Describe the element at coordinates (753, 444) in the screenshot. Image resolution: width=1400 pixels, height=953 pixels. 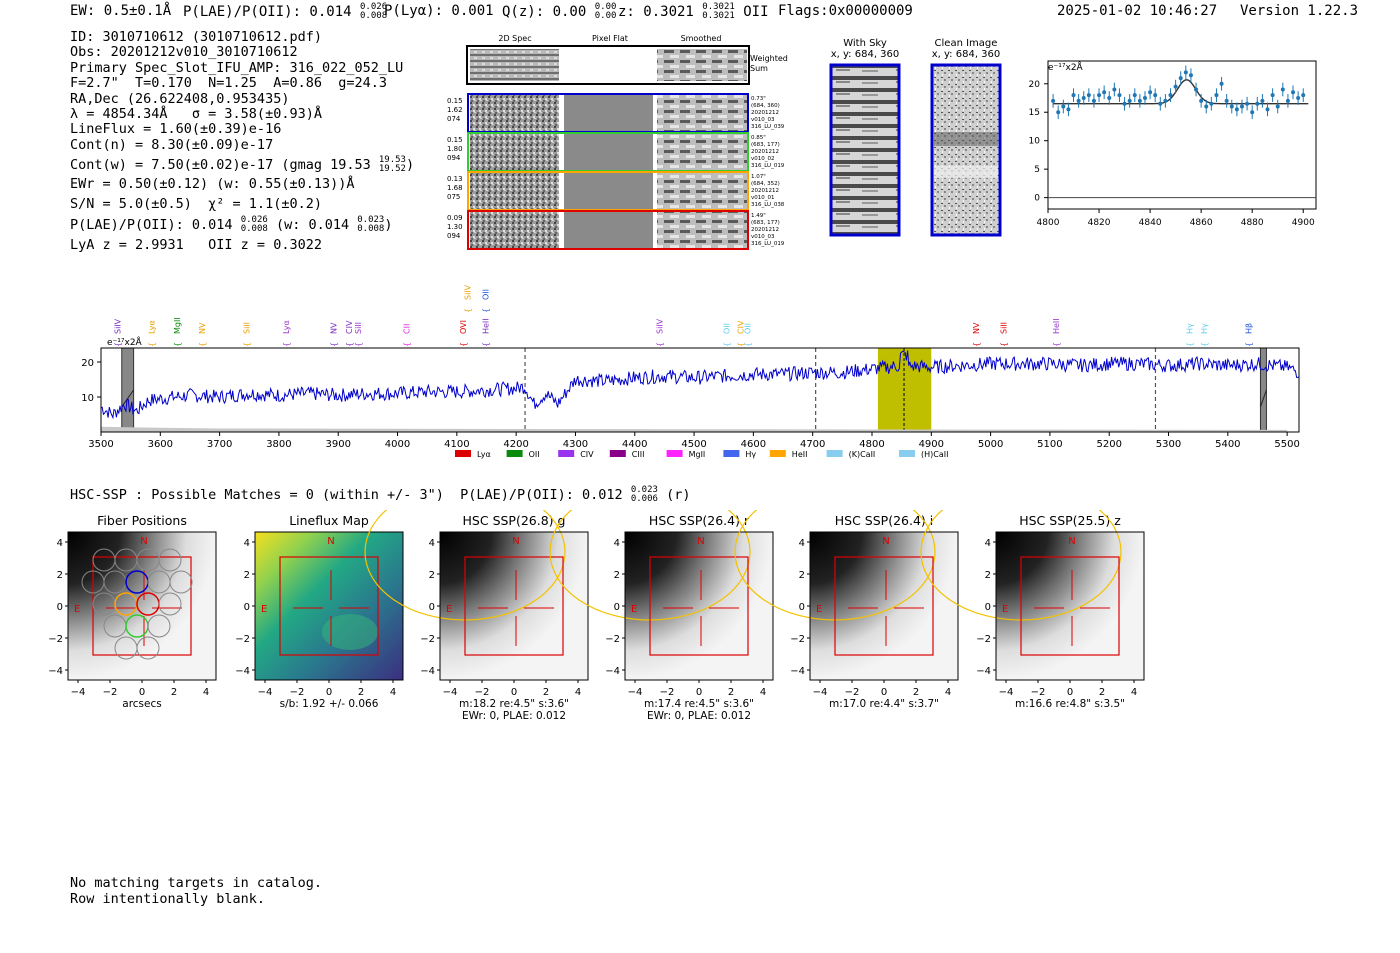
I see `spec-xtick-label-4600: 4600` at that location.